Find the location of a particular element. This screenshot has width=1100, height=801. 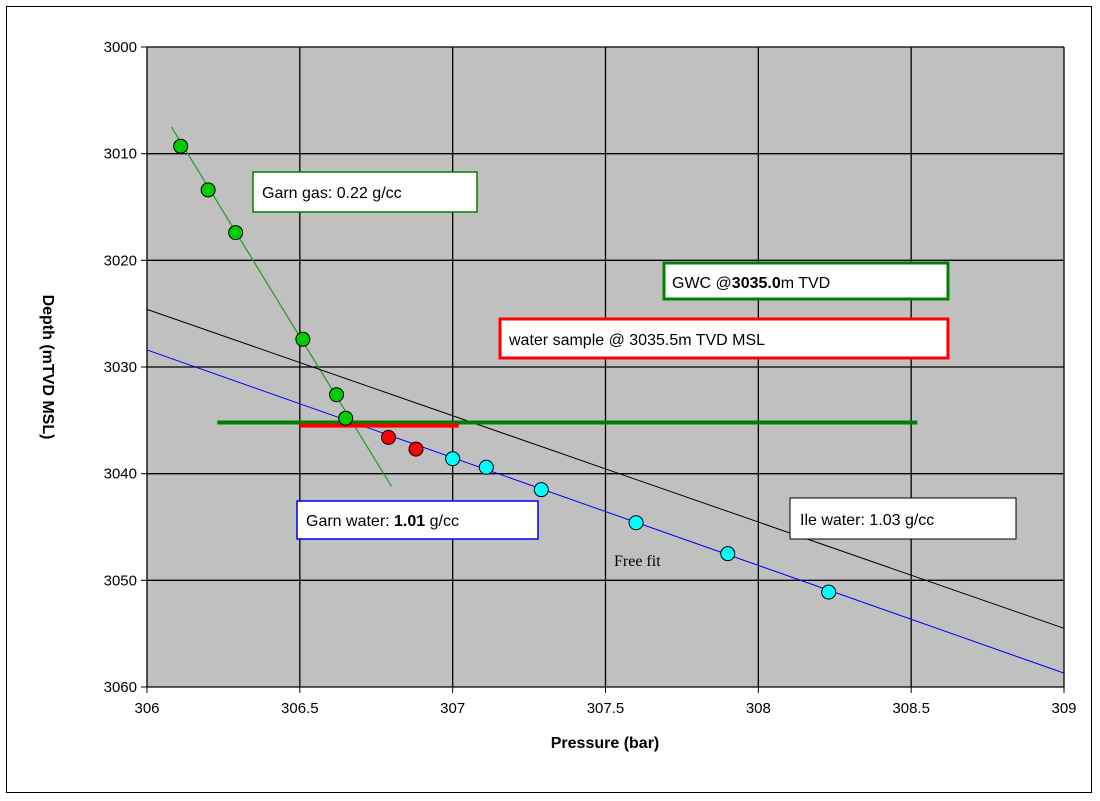

water-sample-label: water sample @ 3035.5m TVD MSL is located at coordinates (636, 340).